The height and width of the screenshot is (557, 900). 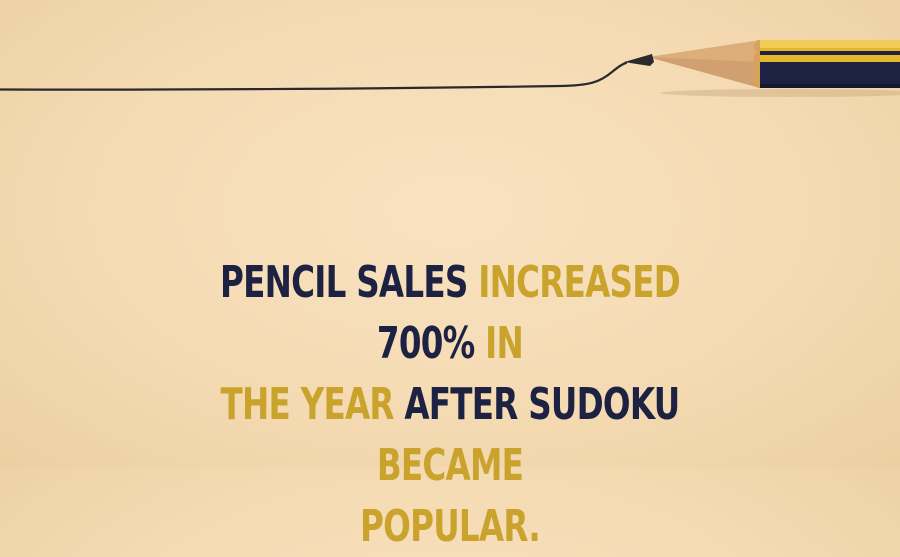 I want to click on fact-segment-popular: popular., so click(x=450, y=526).